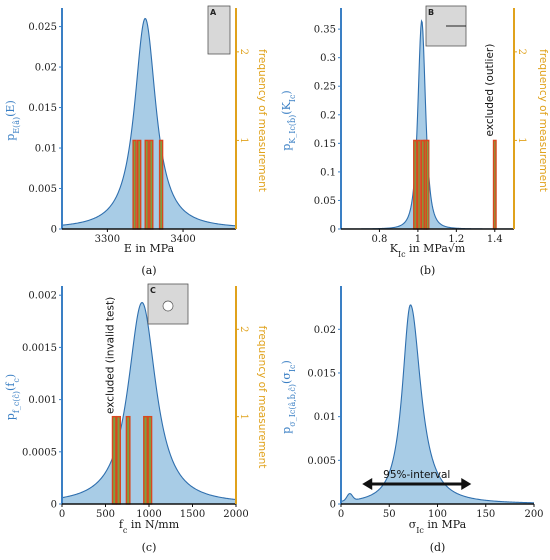 The width and height of the screenshot is (550, 560). What do you see at coordinates (148, 514) in the screenshot?
I see `x-tick-label: 1000` at bounding box center [148, 514].